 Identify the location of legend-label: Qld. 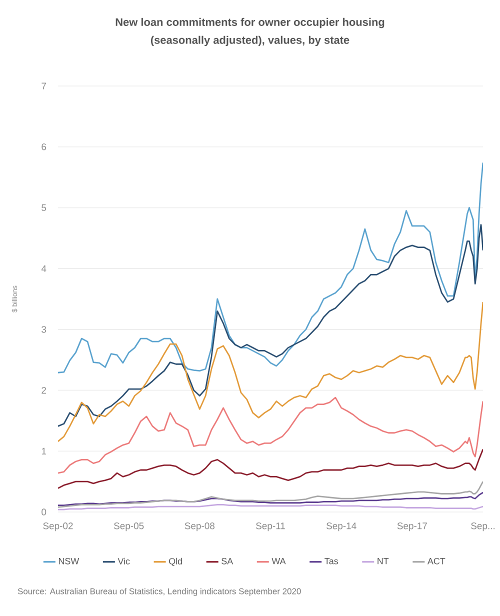
(175, 562).